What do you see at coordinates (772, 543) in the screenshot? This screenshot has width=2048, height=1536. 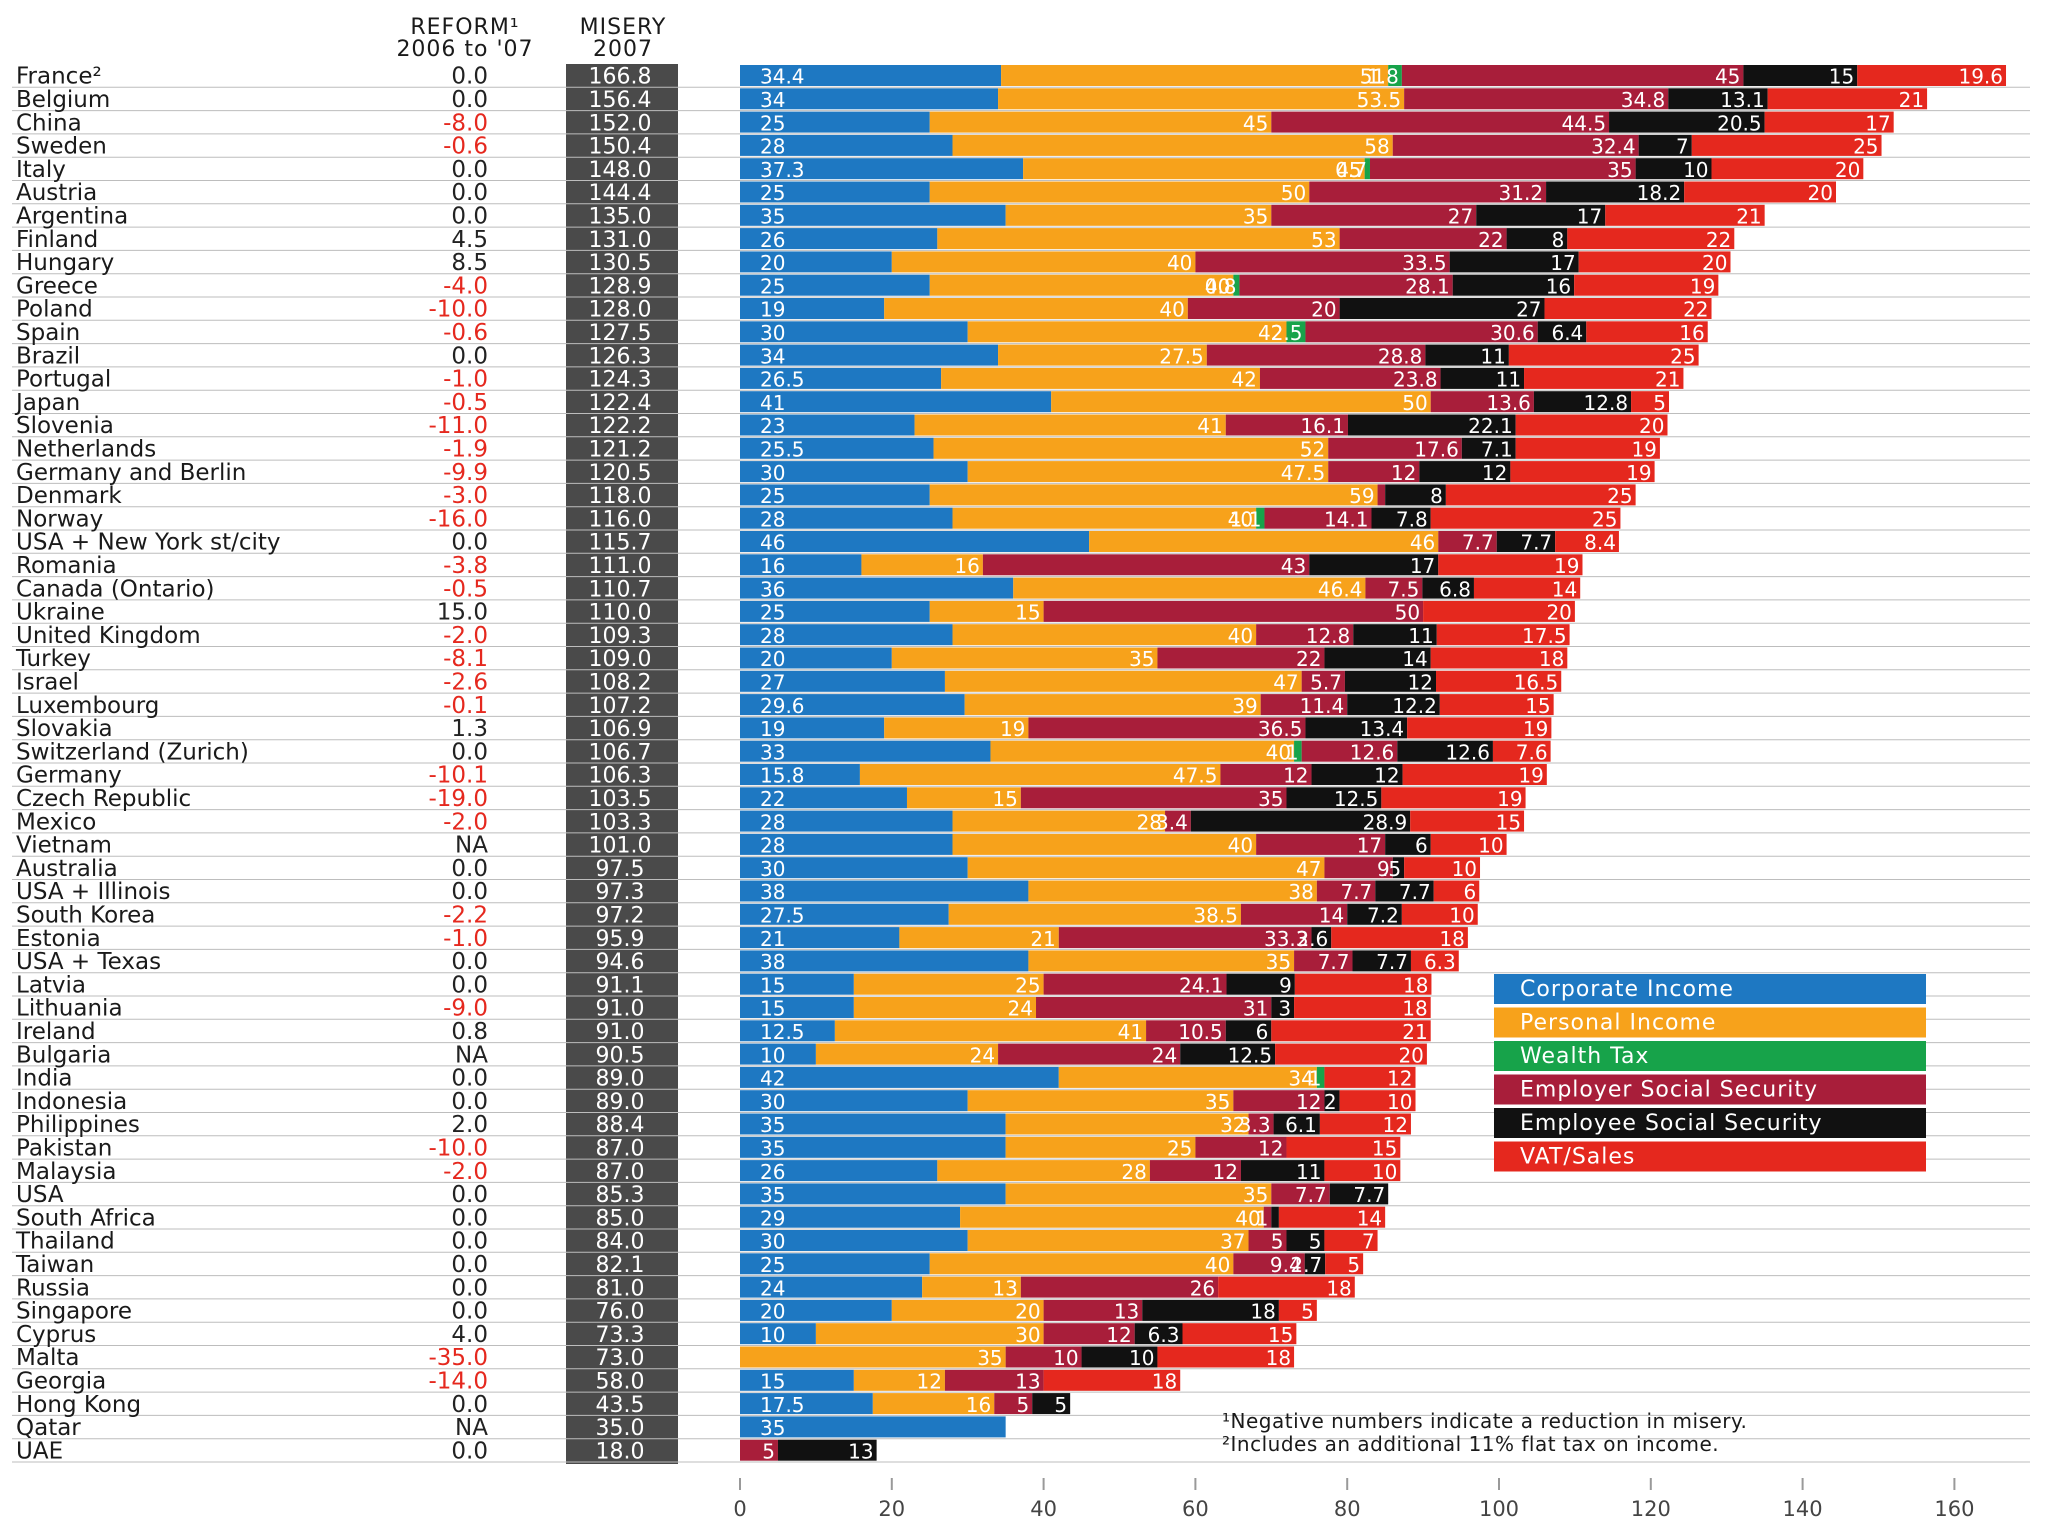 I see `segment-label-corp: 46` at bounding box center [772, 543].